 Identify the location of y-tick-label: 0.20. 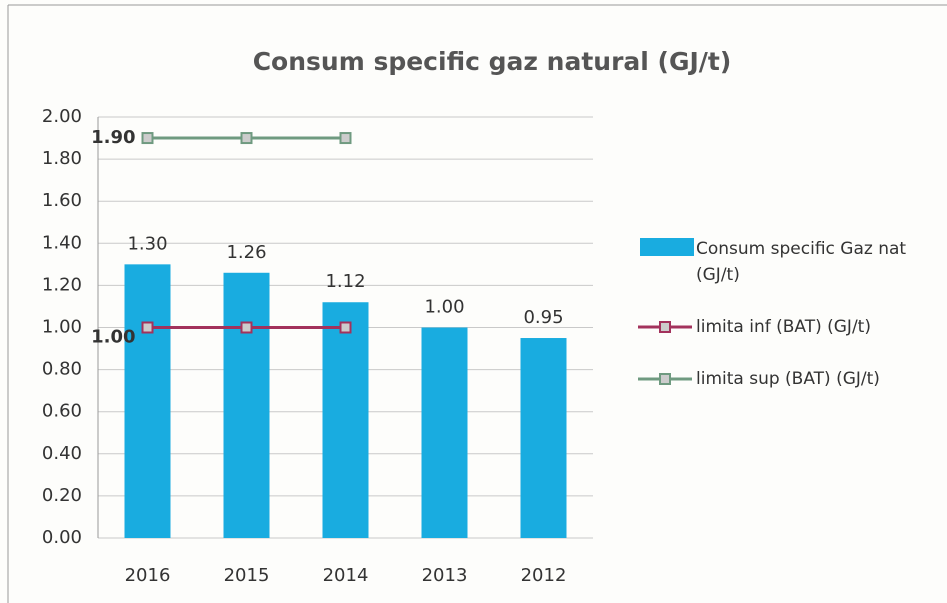
(62, 495).